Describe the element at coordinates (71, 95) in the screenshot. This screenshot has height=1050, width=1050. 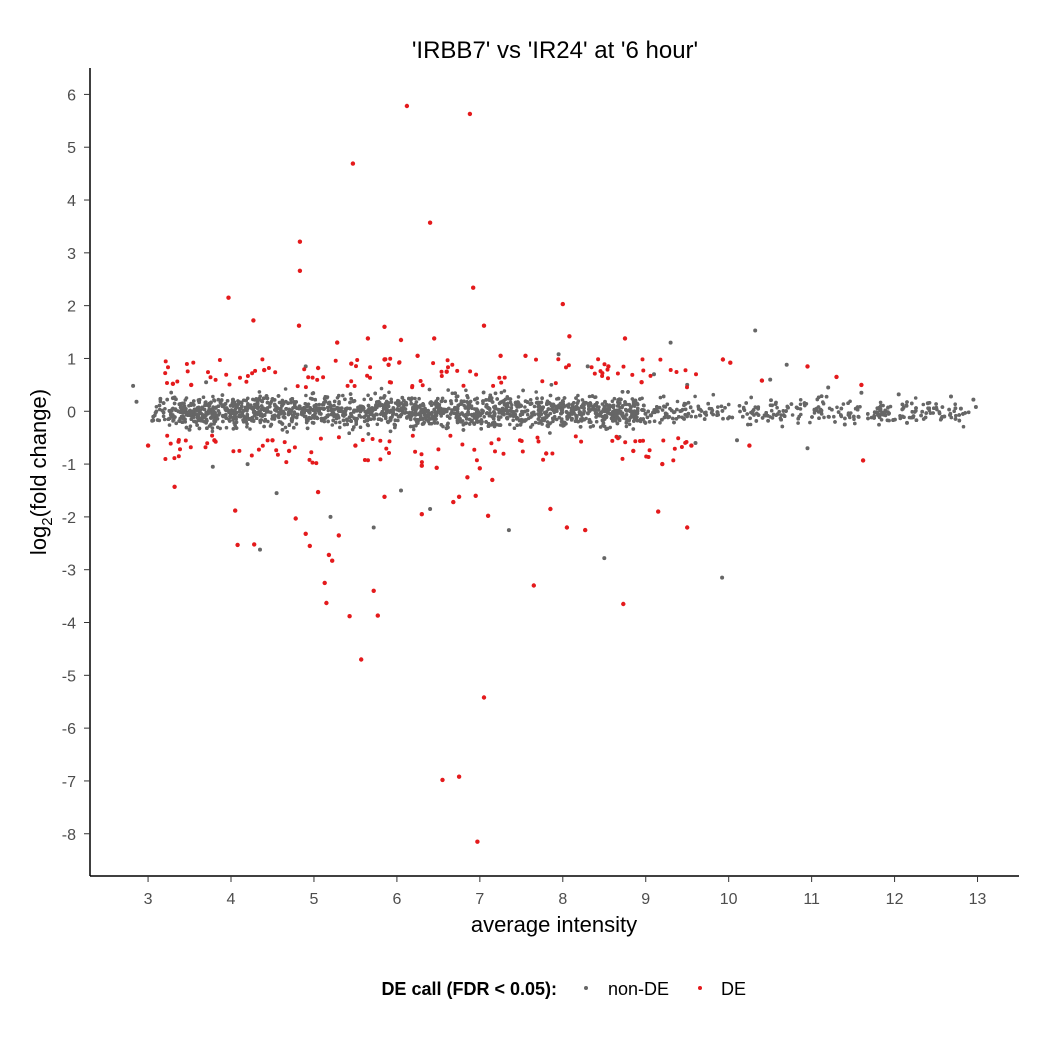
I see `y-tick-label: 6` at that location.